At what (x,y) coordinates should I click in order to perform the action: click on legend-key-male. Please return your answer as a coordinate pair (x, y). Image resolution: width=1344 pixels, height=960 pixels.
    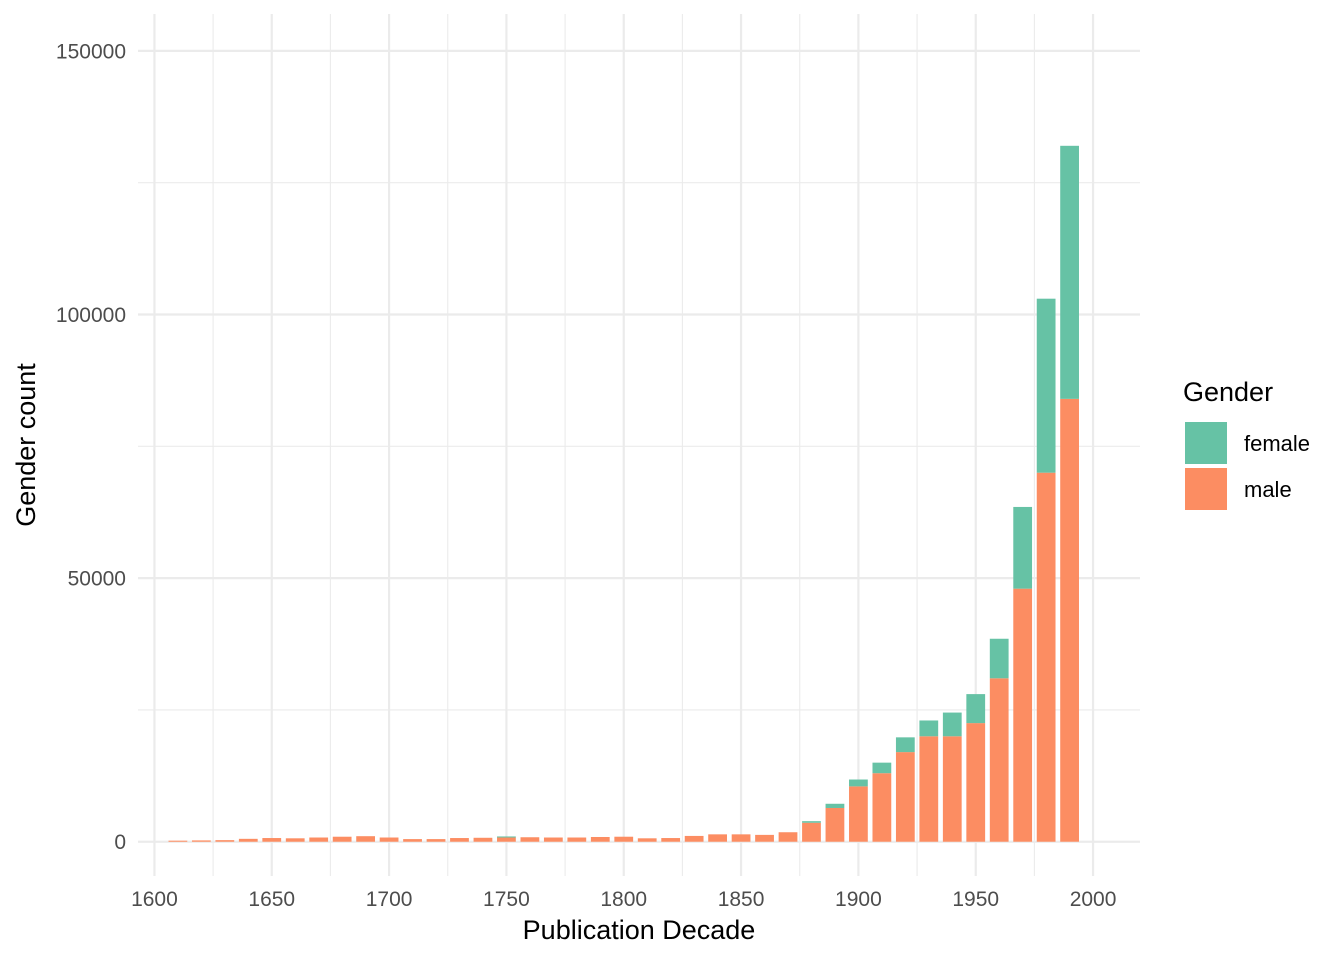
    Looking at the image, I should click on (1206, 489).